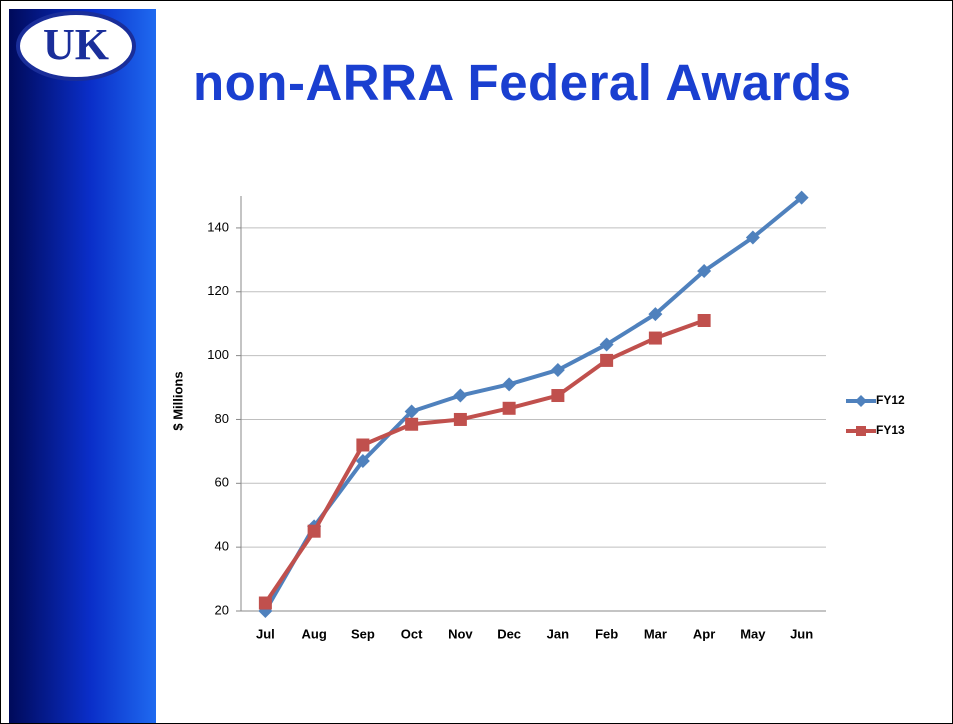 The image size is (953, 724). I want to click on logo: UK, so click(76, 46).